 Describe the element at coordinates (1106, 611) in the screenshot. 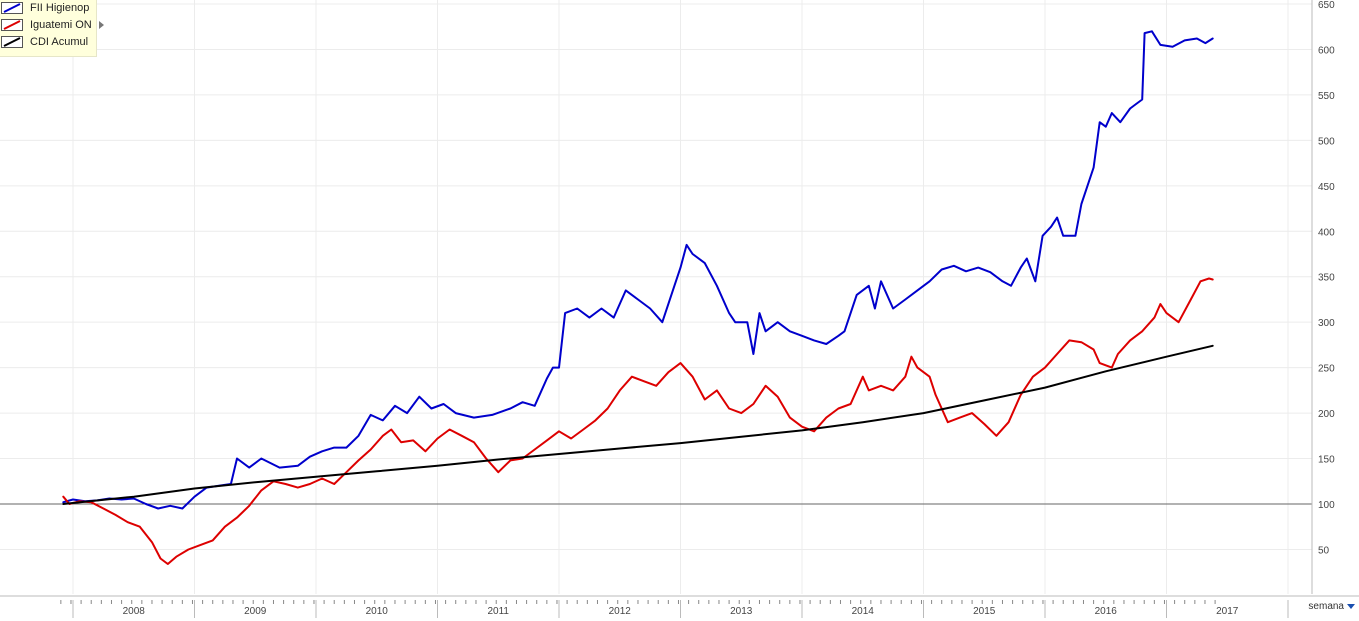

I see `x-tick-label: 2016` at that location.